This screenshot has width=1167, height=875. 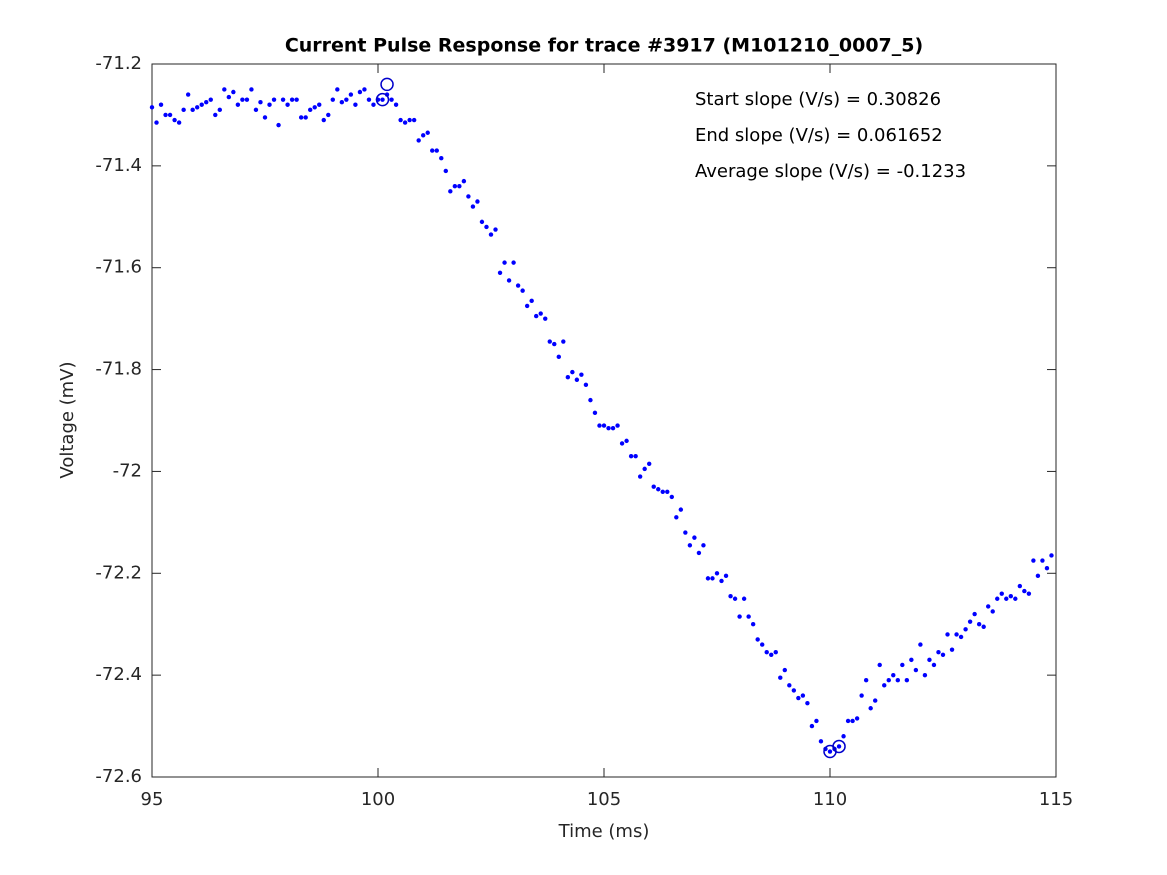 I want to click on x-tick-label: 110, so click(x=830, y=799).